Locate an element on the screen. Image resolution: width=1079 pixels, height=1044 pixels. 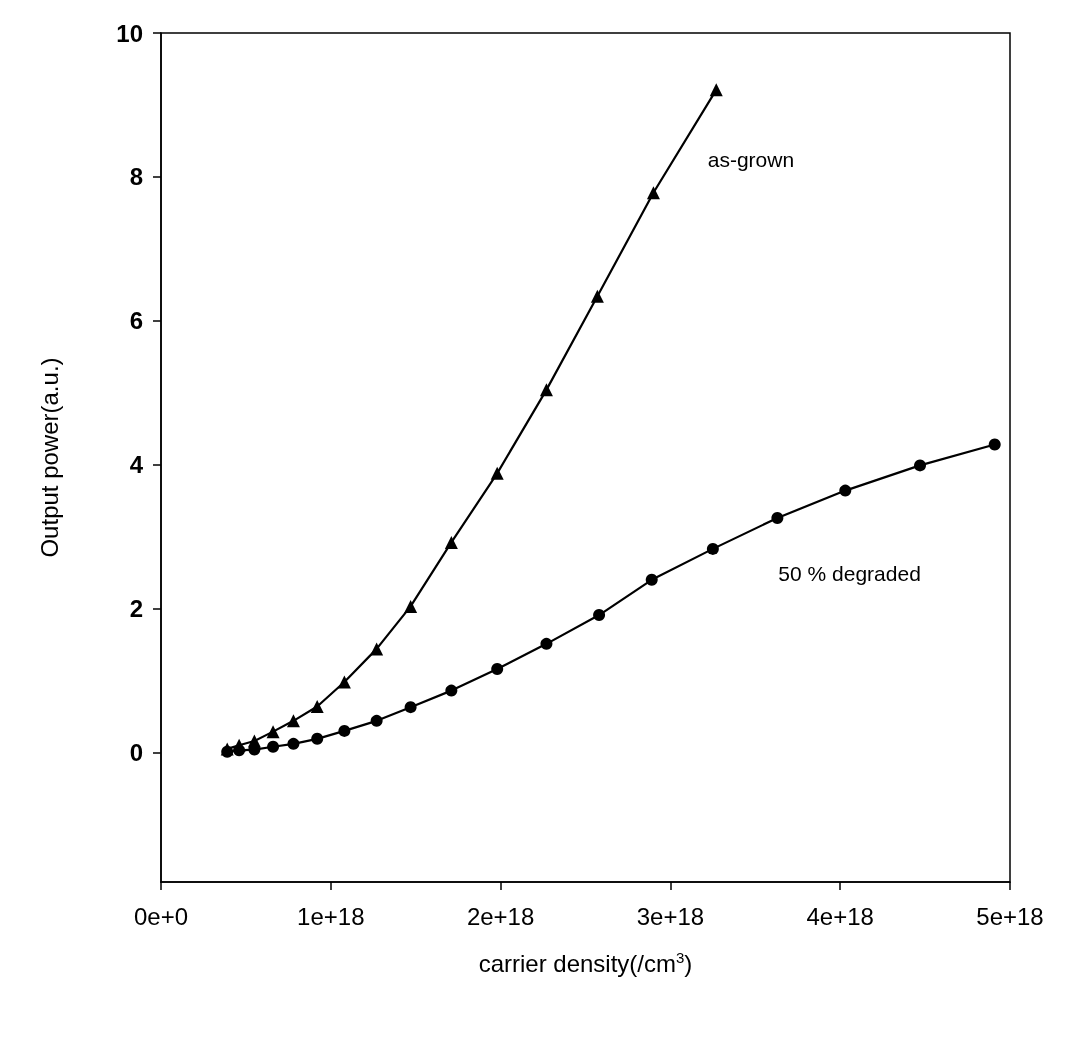
x-tick-label: 2e+18 is located at coordinates (500, 916).